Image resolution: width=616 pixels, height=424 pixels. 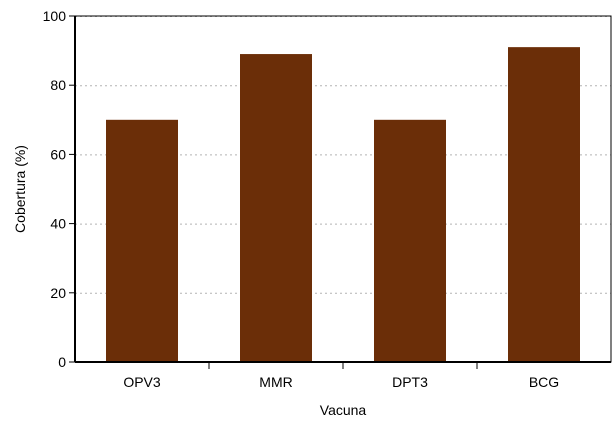 What do you see at coordinates (410, 240) in the screenshot?
I see `bar-dpt3` at bounding box center [410, 240].